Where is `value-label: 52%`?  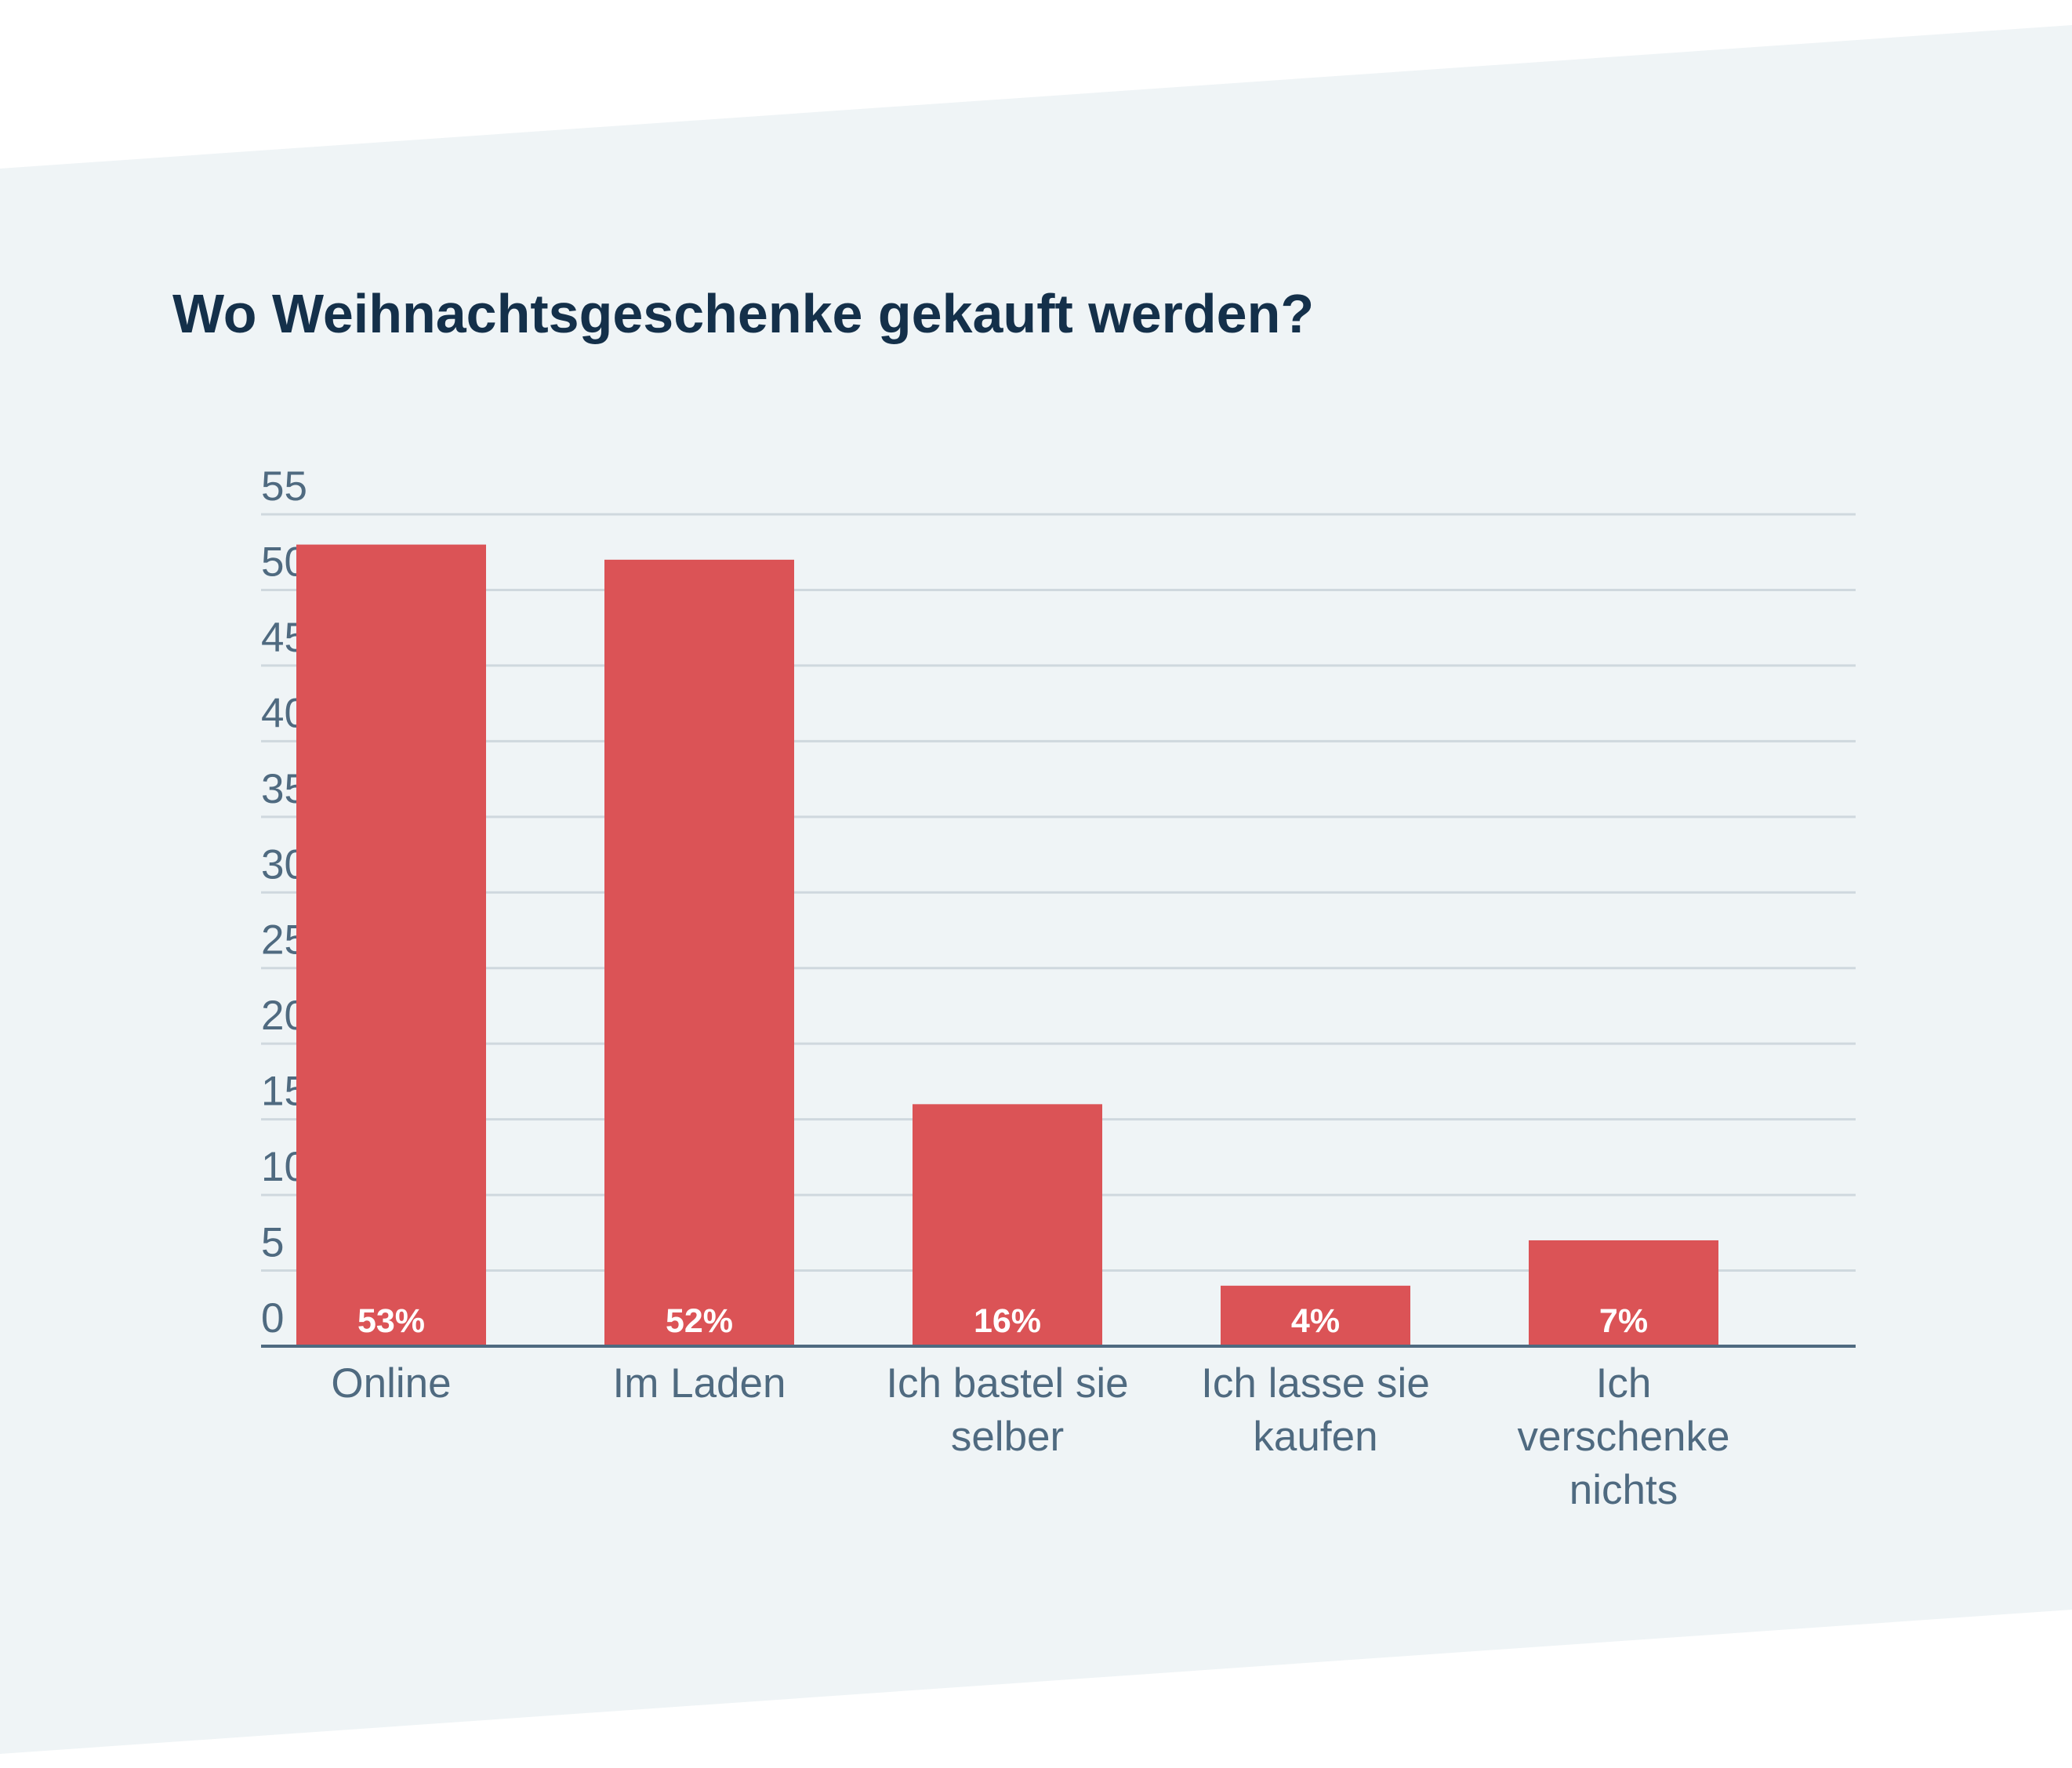
value-label: 52% is located at coordinates (699, 1321).